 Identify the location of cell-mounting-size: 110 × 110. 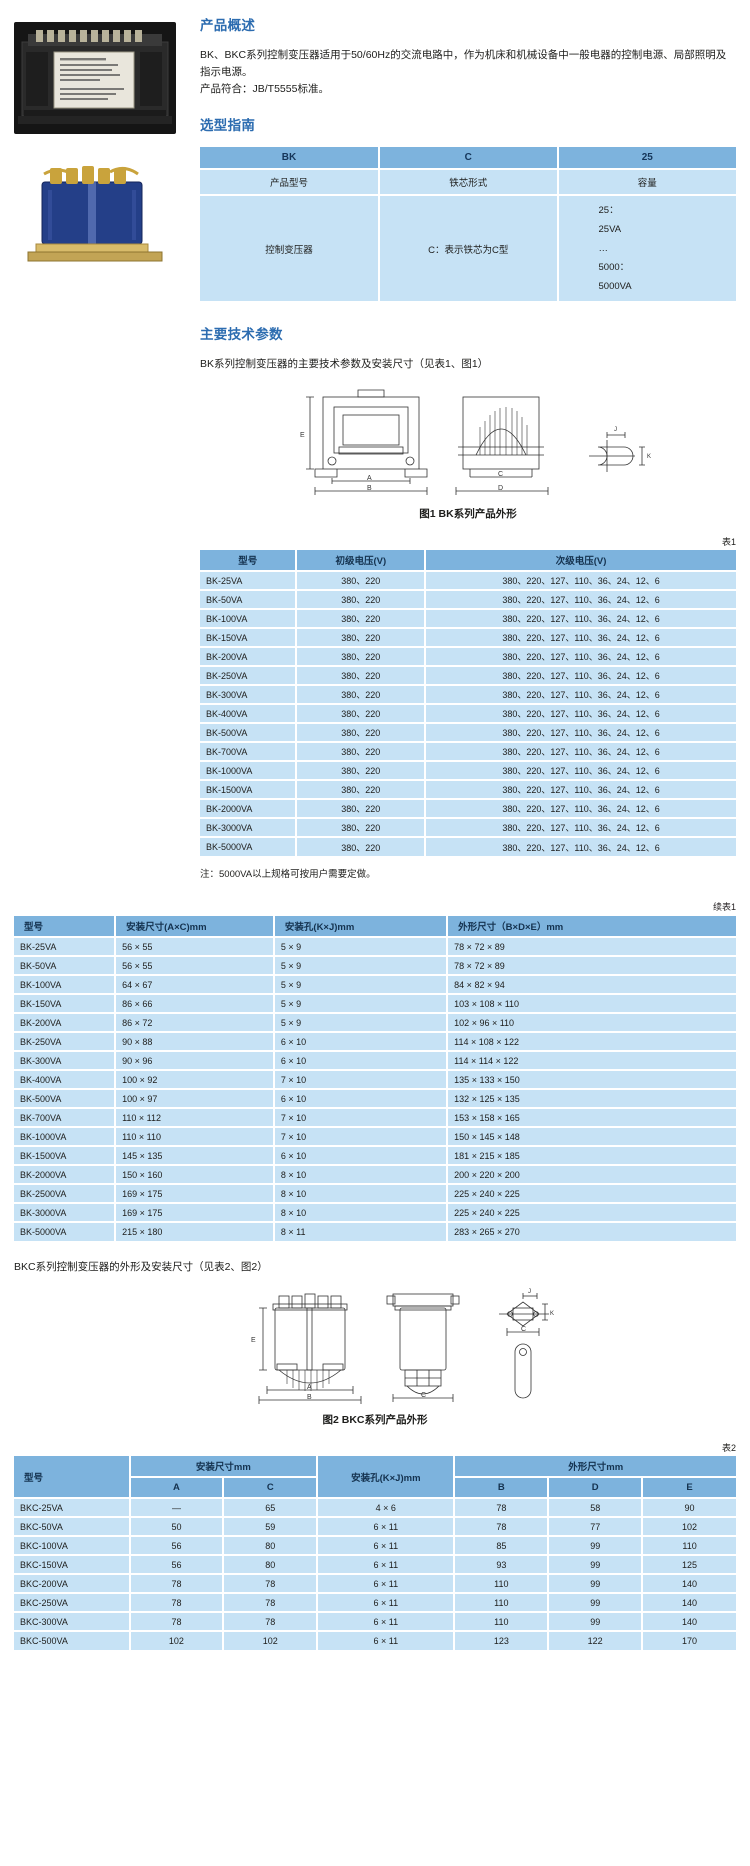
(195, 1137).